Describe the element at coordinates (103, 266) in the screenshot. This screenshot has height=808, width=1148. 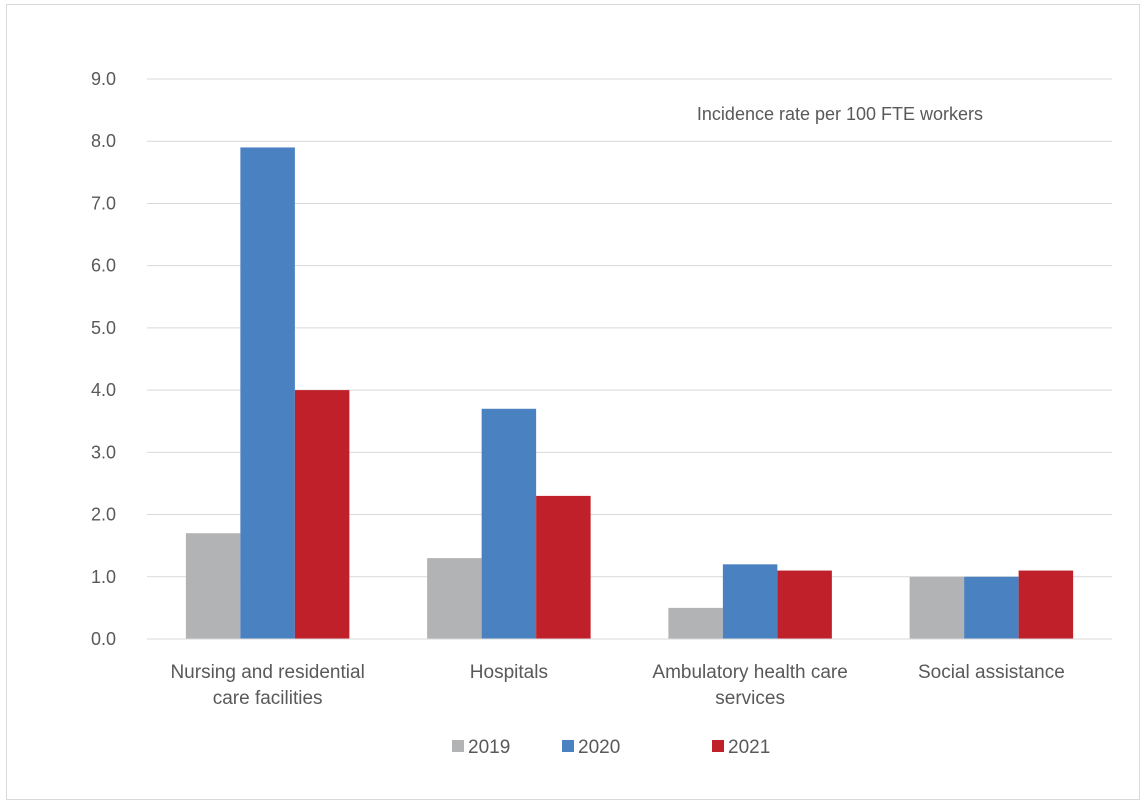
I see `y-tick-label: 6.0` at that location.